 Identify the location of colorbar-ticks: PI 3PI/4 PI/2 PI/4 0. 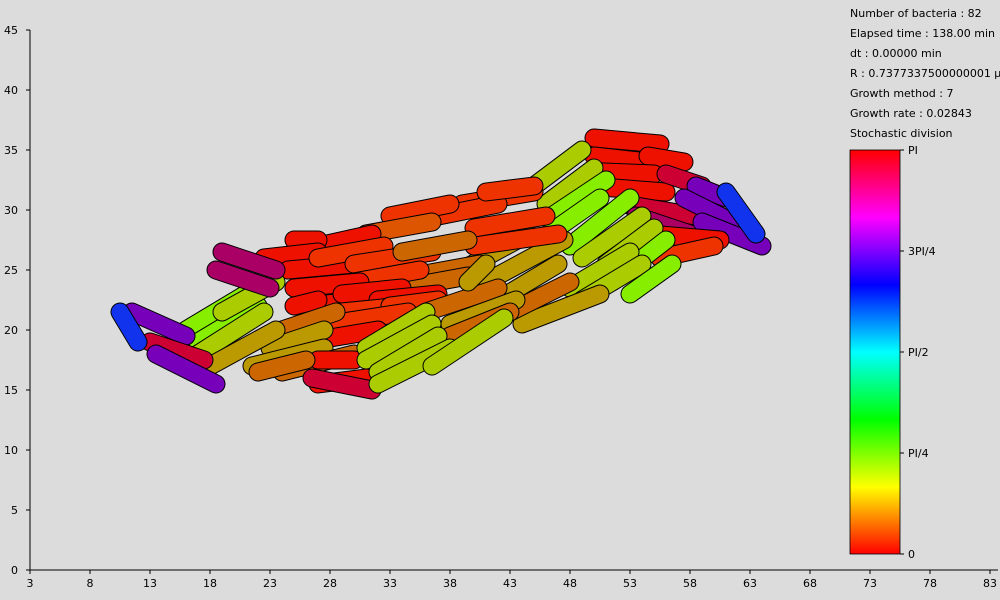
(918, 352).